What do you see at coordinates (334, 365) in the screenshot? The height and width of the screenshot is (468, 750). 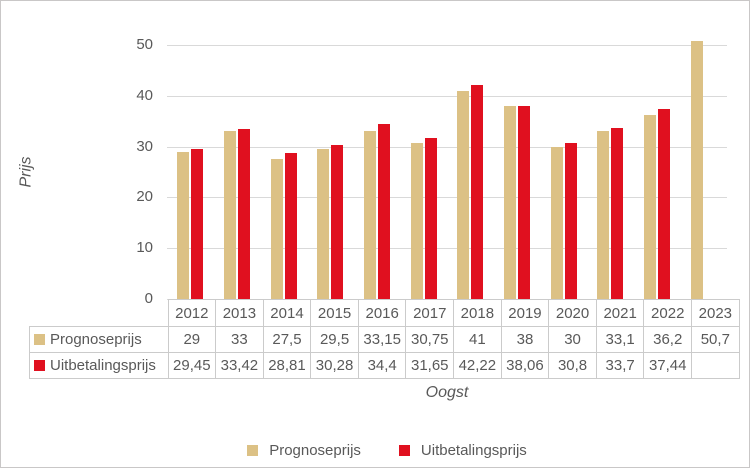 I see `value-cell: 30,28` at bounding box center [334, 365].